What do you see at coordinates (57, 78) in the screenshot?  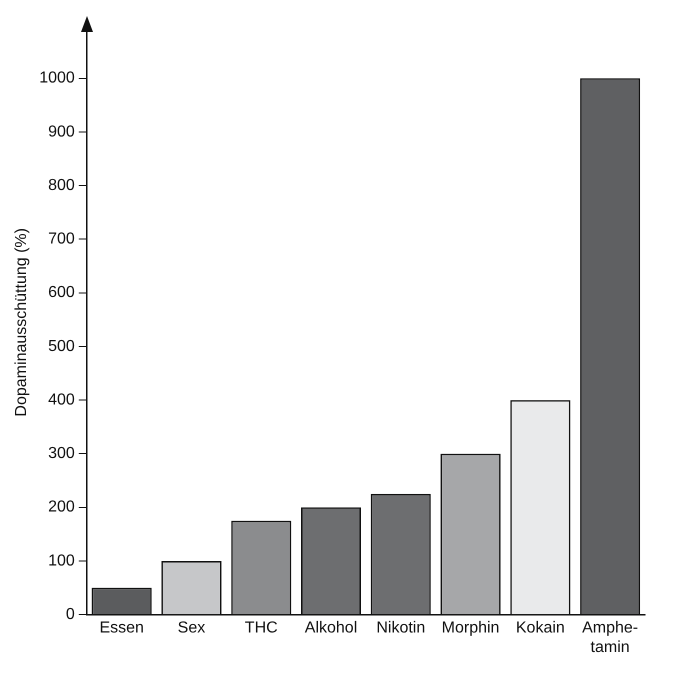 I see `y-tick-label: 1000` at bounding box center [57, 78].